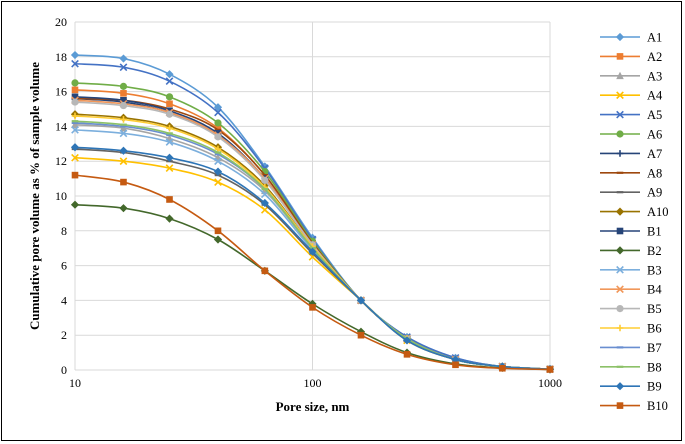  What do you see at coordinates (631, 232) in the screenshot?
I see `legend-item: B1` at bounding box center [631, 232].